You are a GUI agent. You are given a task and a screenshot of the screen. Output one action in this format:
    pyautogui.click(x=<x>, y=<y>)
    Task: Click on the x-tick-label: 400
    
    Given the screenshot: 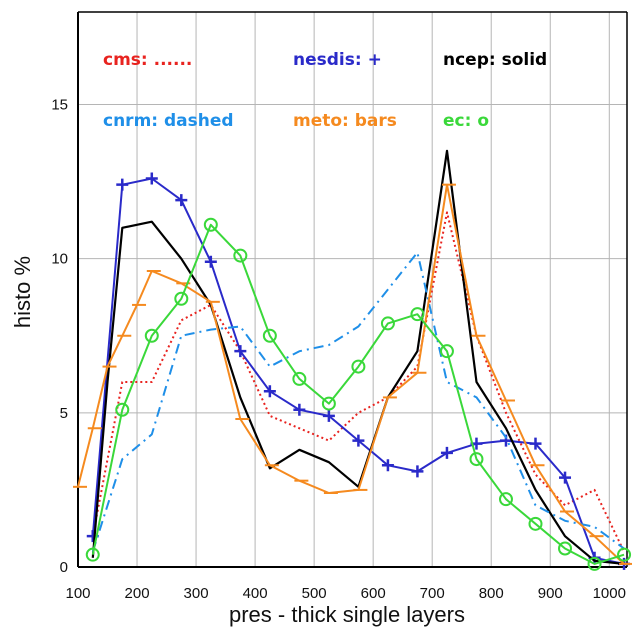 What is the action you would take?
    pyautogui.click(x=255, y=593)
    